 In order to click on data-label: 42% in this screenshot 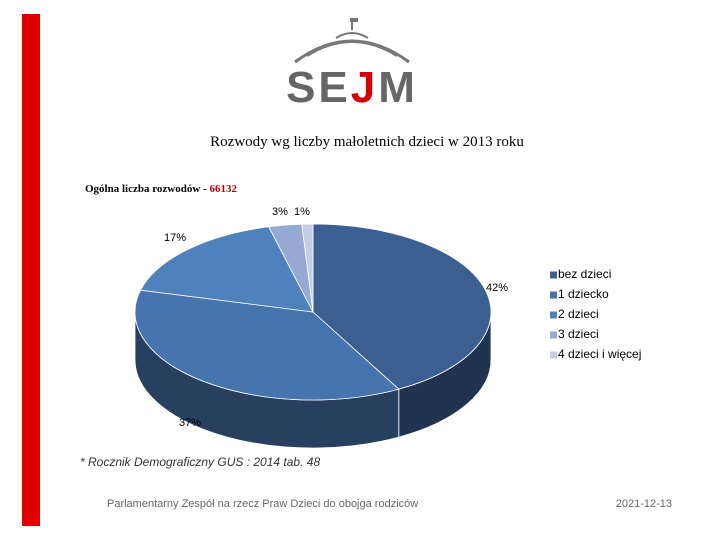, I will do `click(497, 288)`.